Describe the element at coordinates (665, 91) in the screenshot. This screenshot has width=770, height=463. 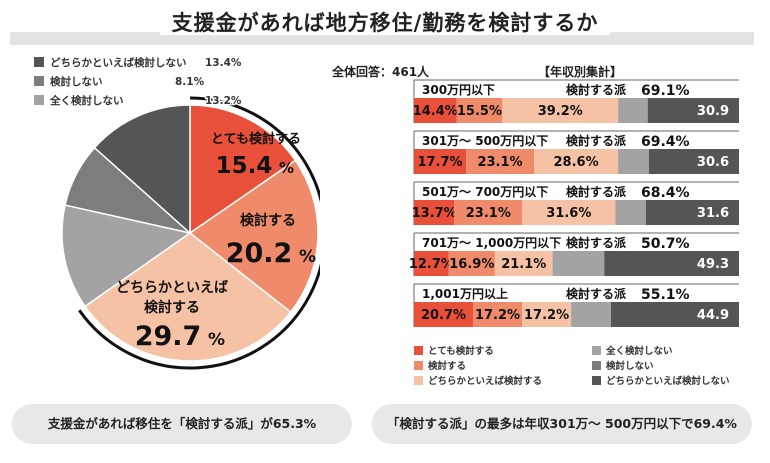
I see `positive-share: 69.1%` at that location.